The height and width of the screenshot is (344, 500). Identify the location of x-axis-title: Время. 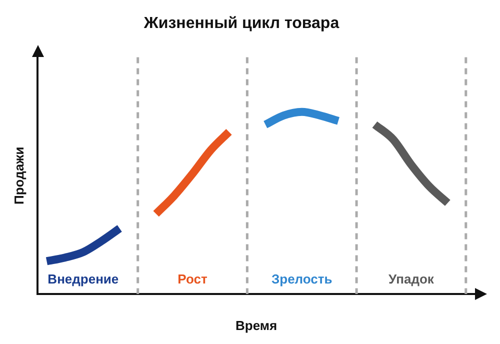
(257, 325).